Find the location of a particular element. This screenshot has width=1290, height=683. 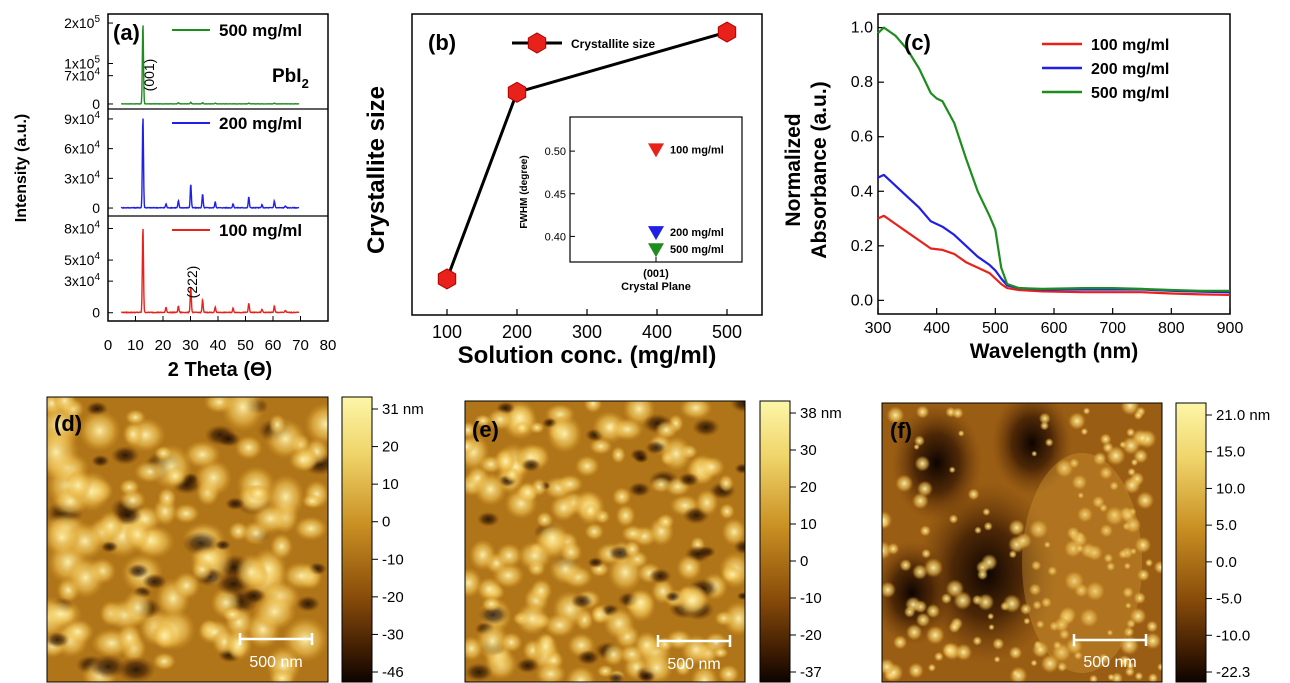

afm-f-label: (f) is located at coordinates (901, 430).